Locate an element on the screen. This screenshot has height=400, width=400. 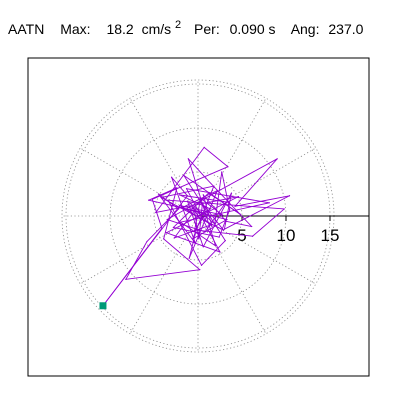
station-code: AATN is located at coordinates (26, 29).